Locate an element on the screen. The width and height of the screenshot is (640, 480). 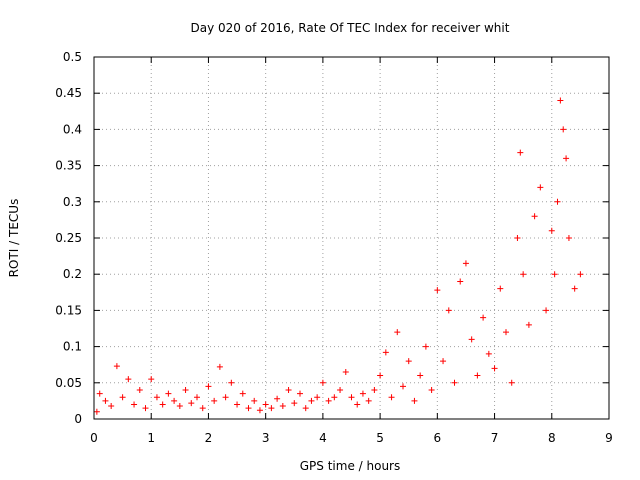
x-tick-label: 7 is located at coordinates (495, 438).